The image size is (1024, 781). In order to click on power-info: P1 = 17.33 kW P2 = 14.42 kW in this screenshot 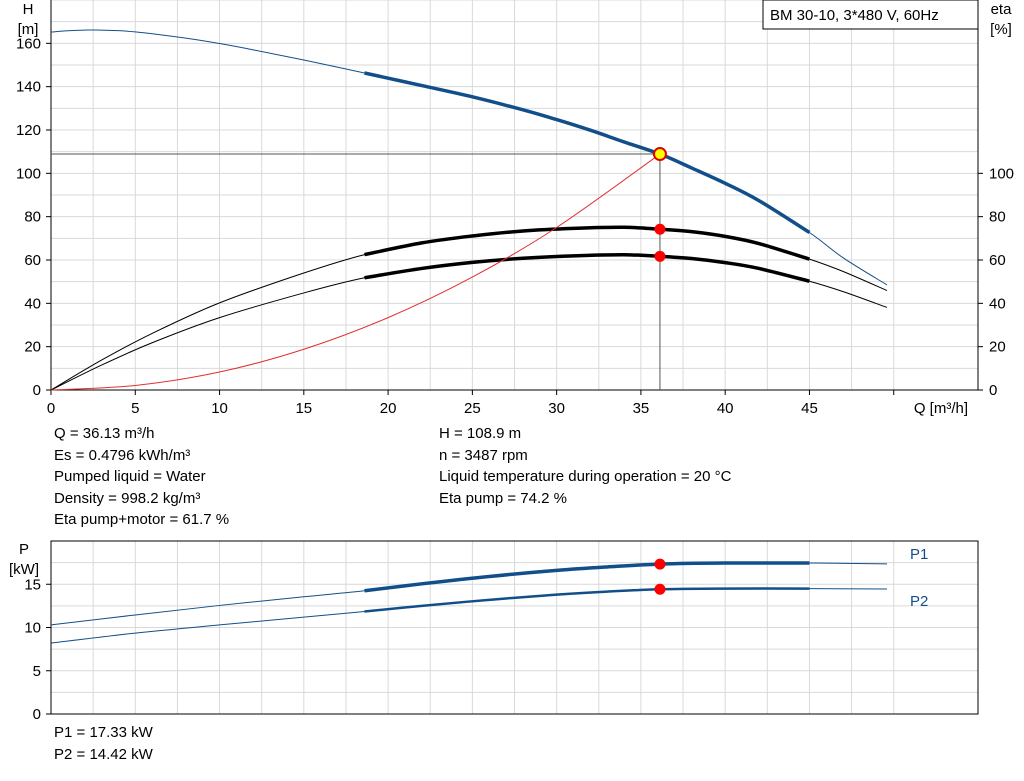, I will do `click(103, 743)`.